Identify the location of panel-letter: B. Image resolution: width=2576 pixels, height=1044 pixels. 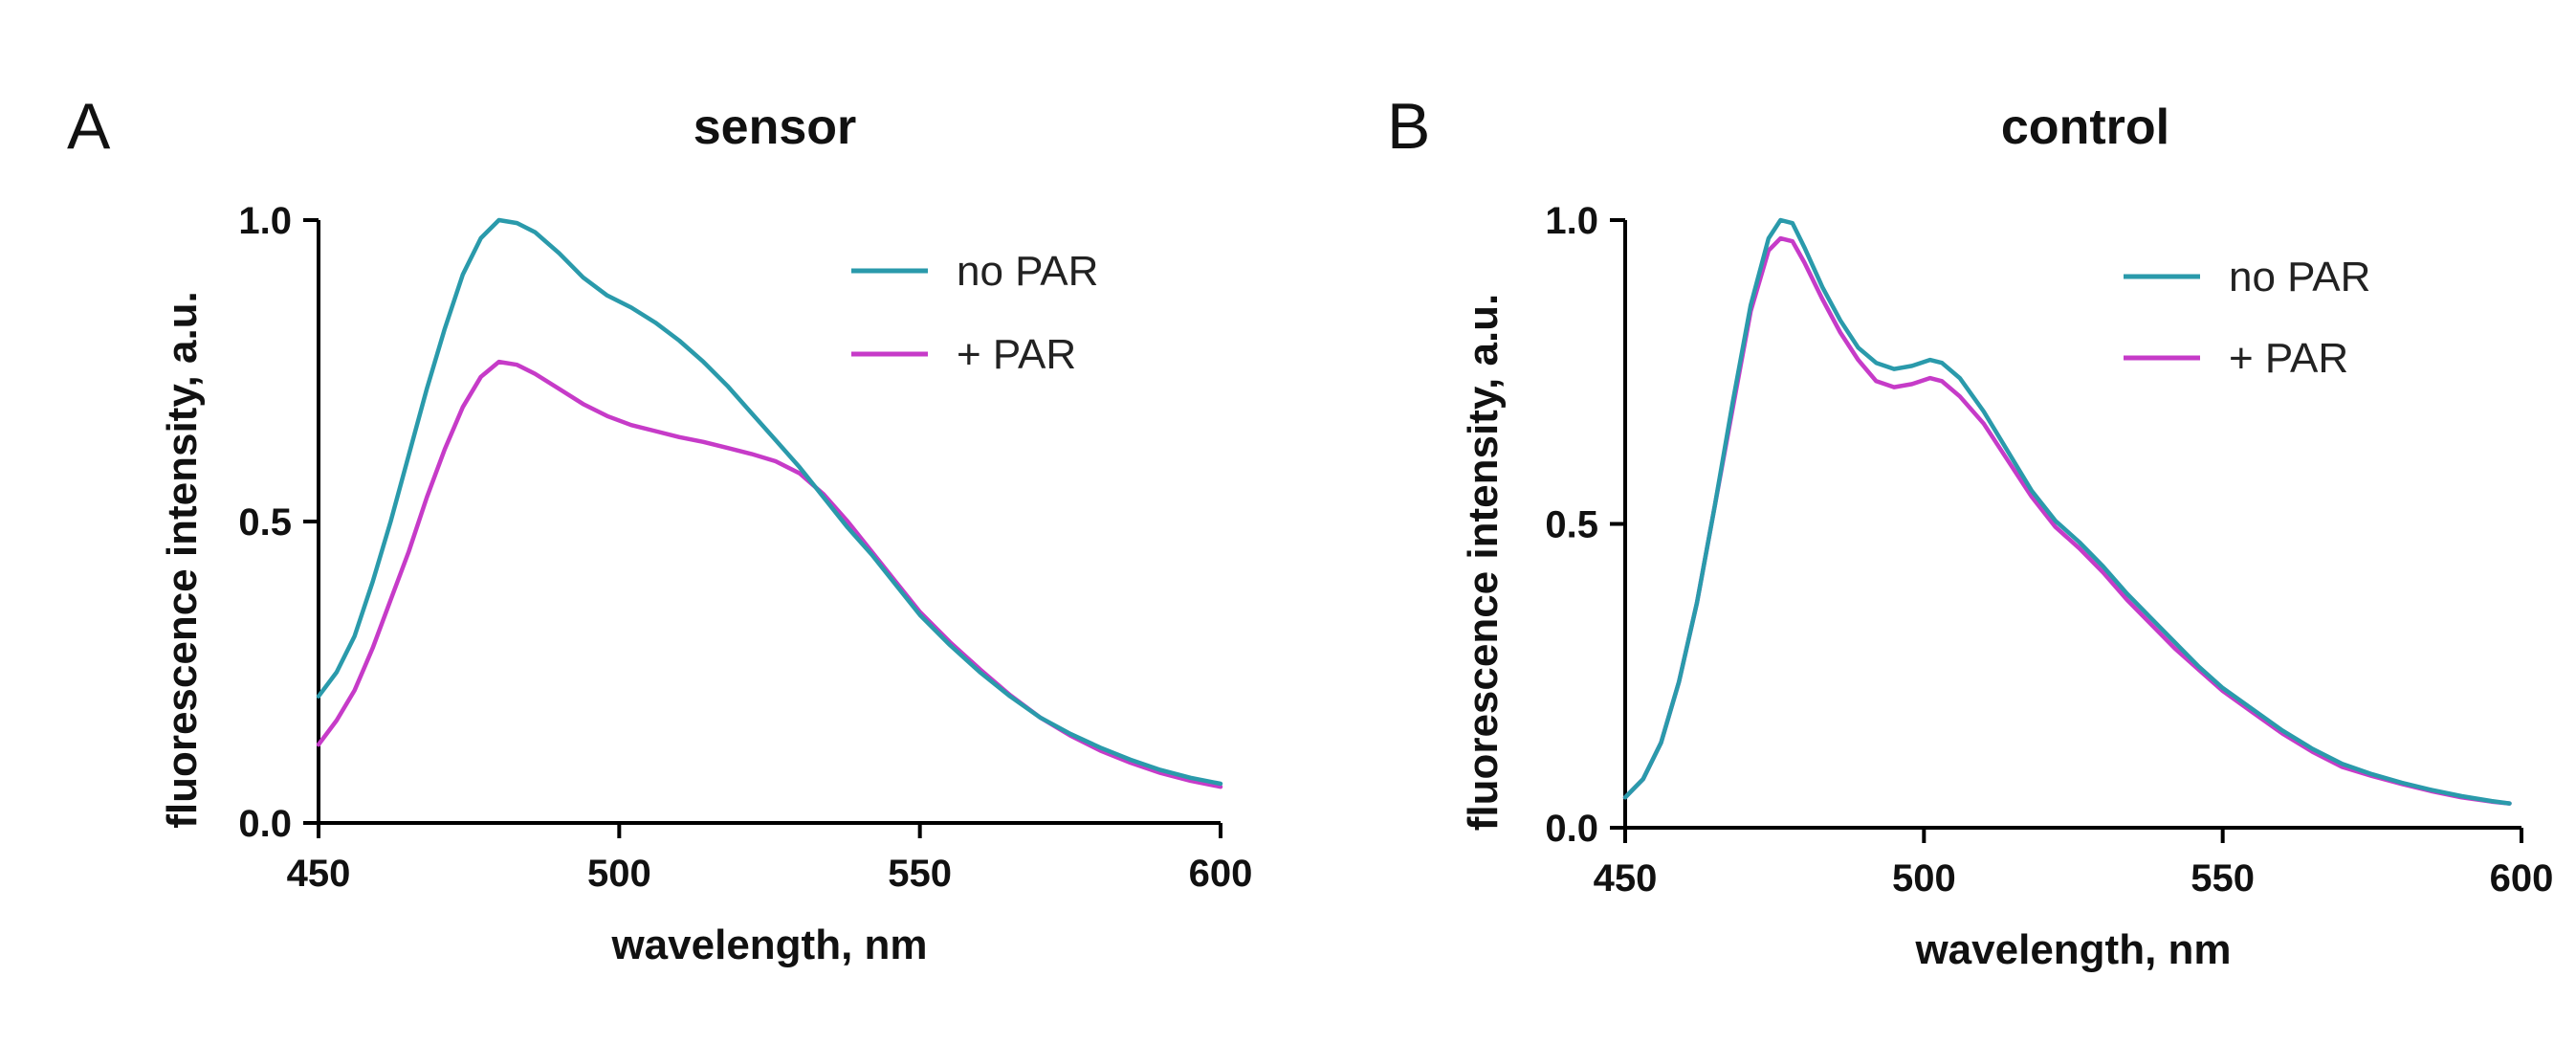
(1409, 127).